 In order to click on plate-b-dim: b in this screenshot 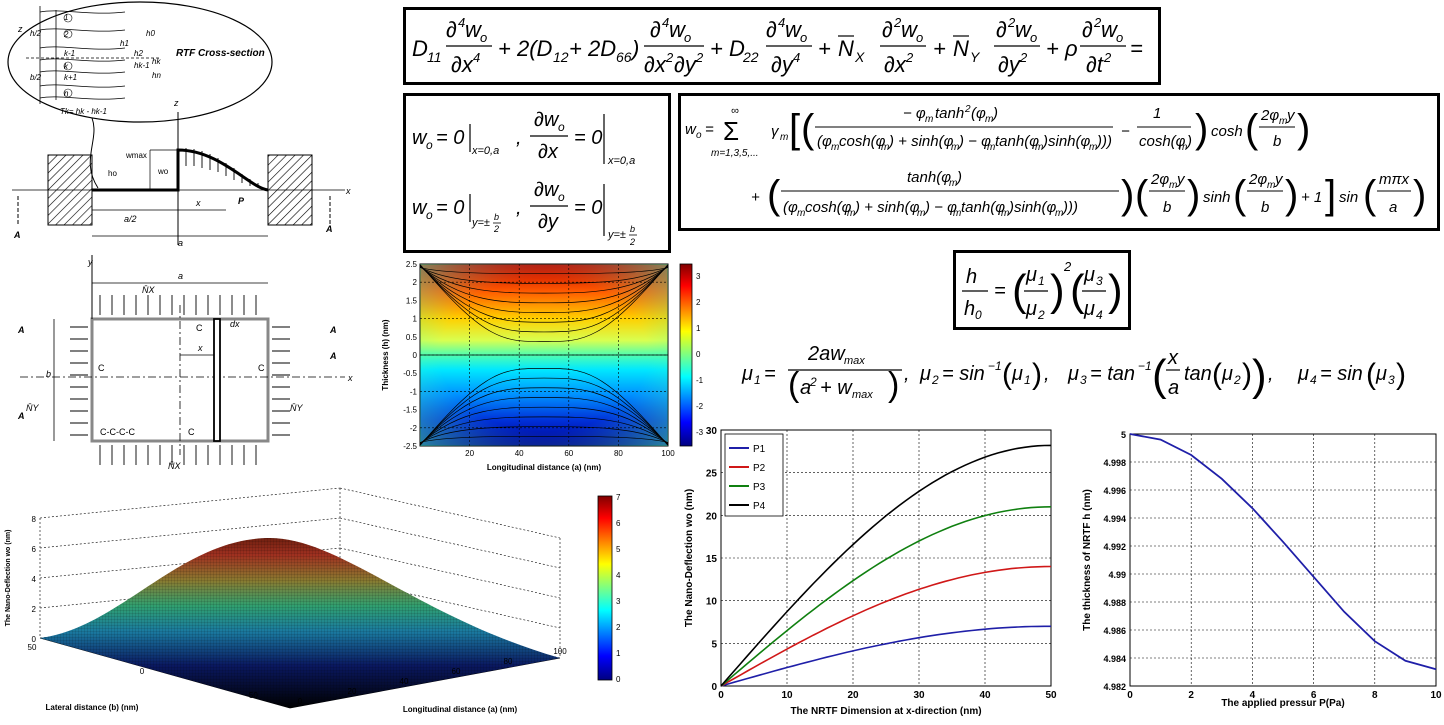, I will do `click(48, 374)`.